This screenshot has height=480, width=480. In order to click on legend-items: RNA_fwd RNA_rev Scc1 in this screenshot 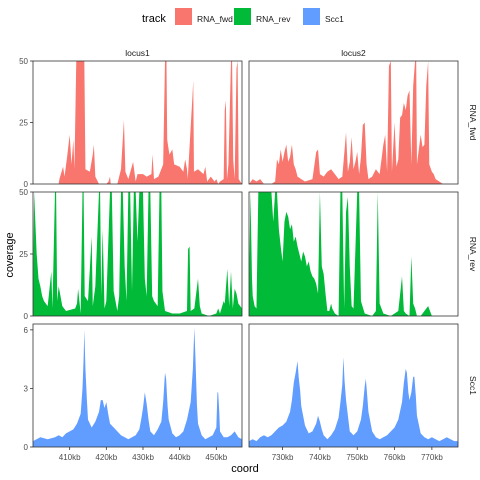, I will do `click(259, 16)`.